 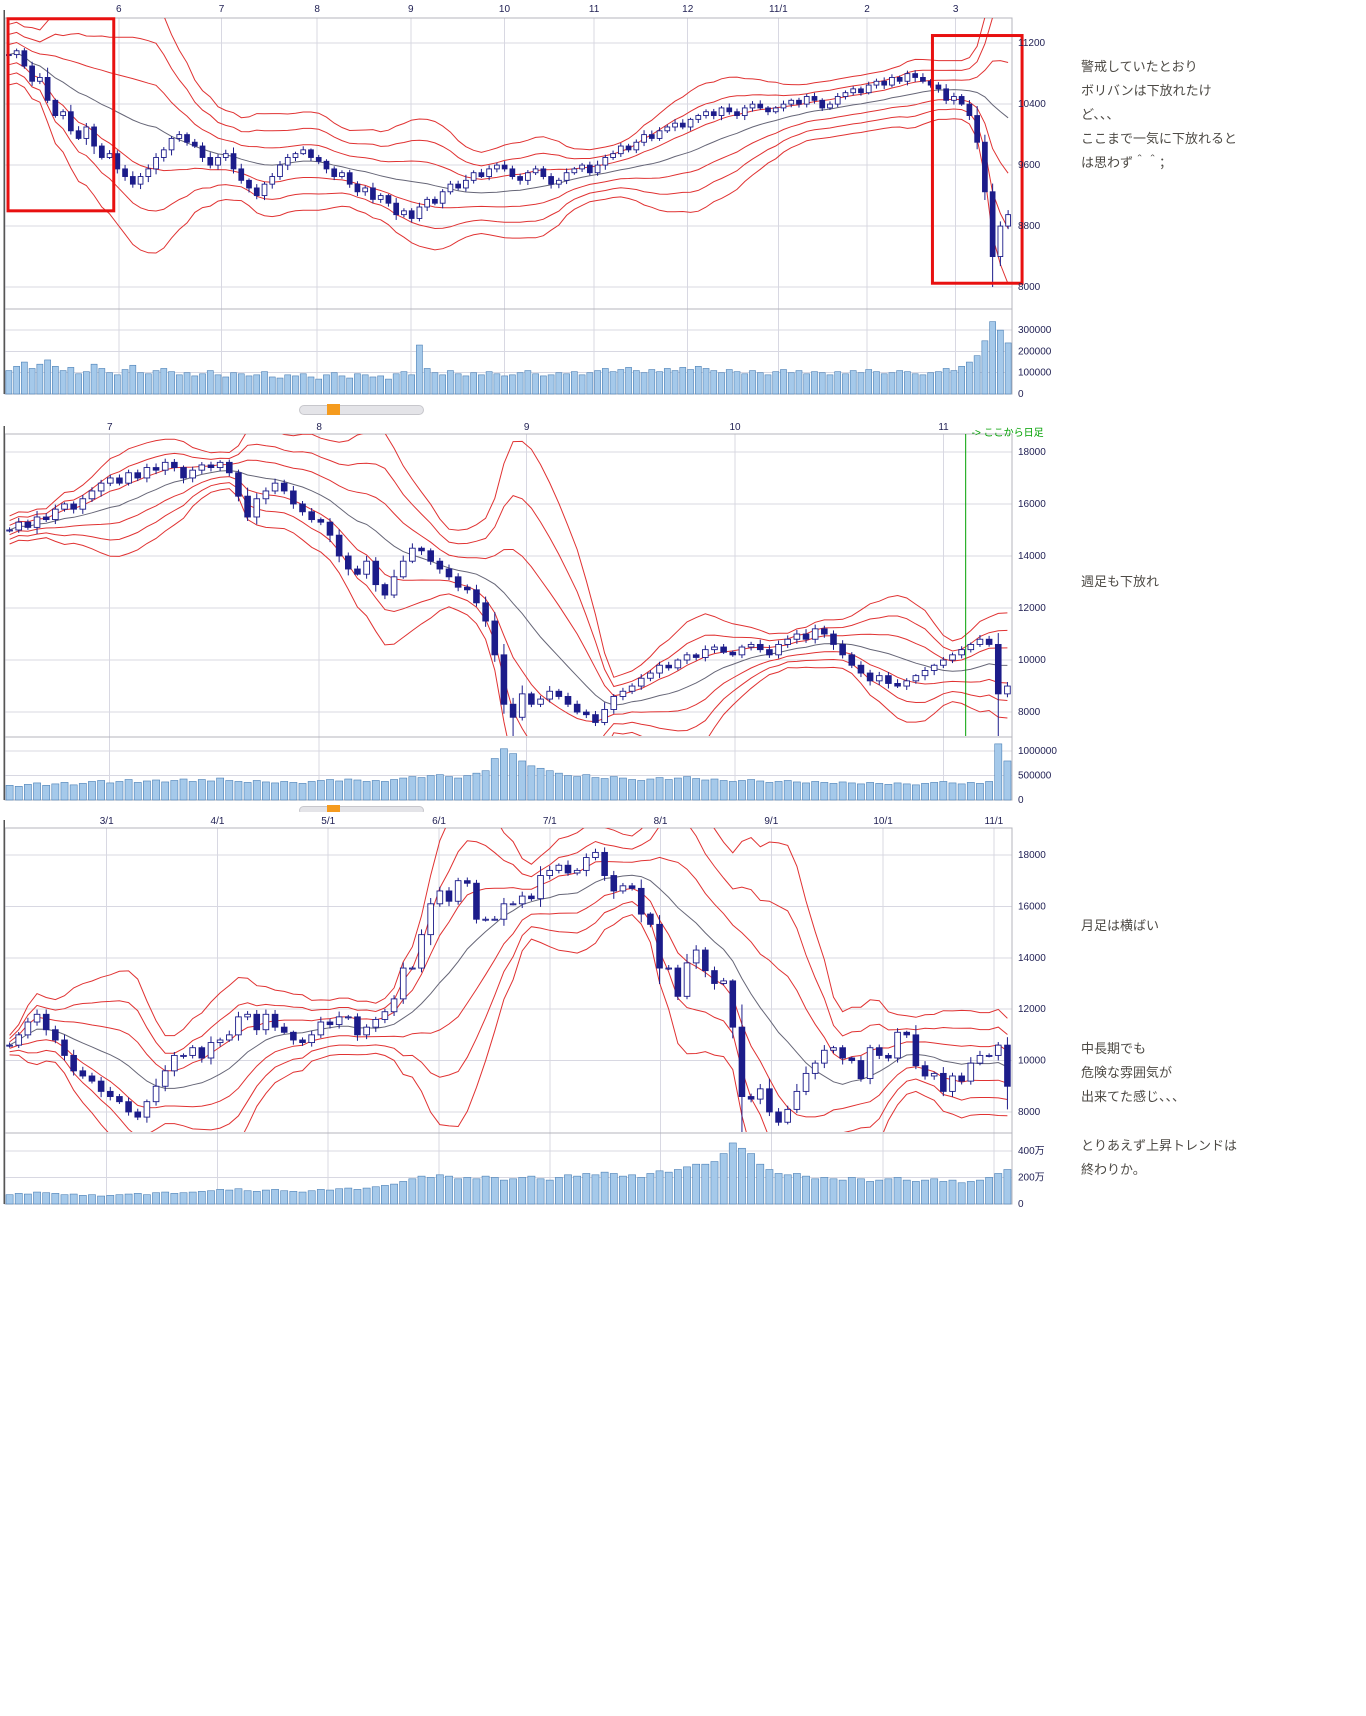 I want to click on annotation-line: 警戒していたとおり, so click(x=1139, y=66).